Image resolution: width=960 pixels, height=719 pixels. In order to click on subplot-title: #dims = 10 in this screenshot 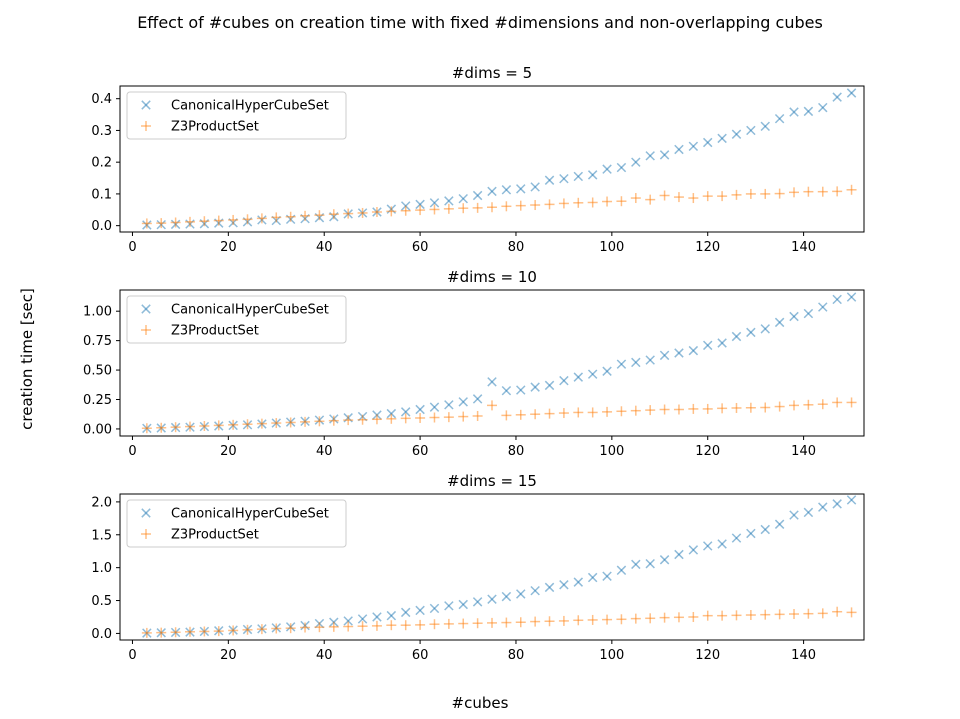, I will do `click(492, 277)`.